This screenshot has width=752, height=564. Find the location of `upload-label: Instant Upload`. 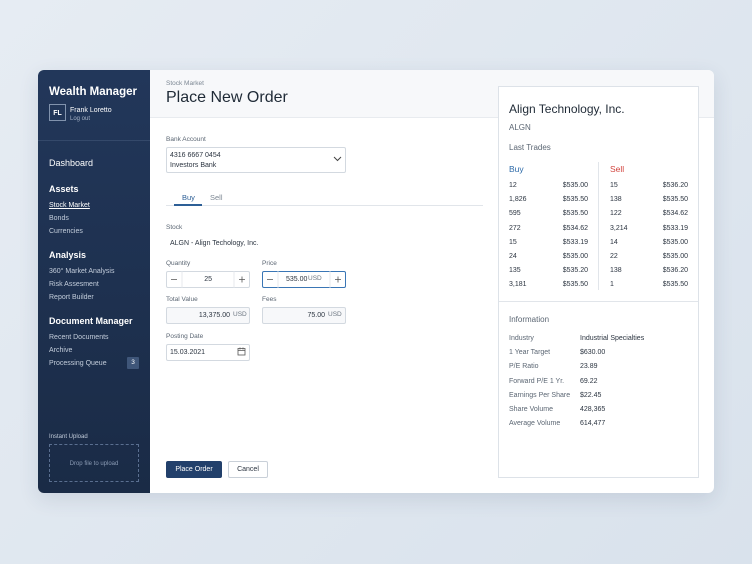

upload-label: Instant Upload is located at coordinates (68, 437).